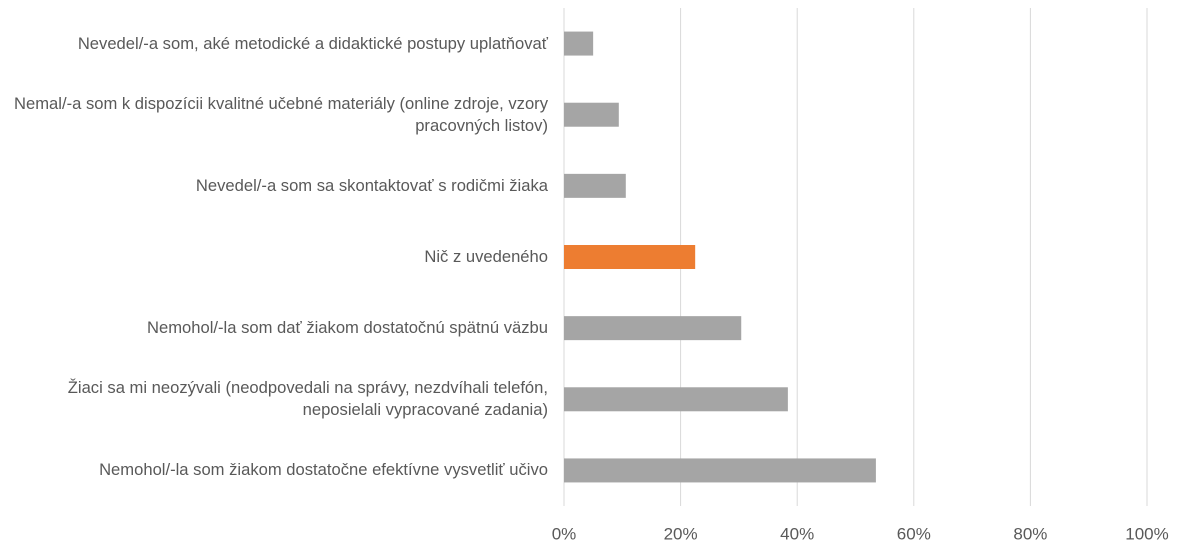 The image size is (1179, 551). Describe the element at coordinates (1030, 533) in the screenshot. I see `x-tick-label: 80%` at that location.